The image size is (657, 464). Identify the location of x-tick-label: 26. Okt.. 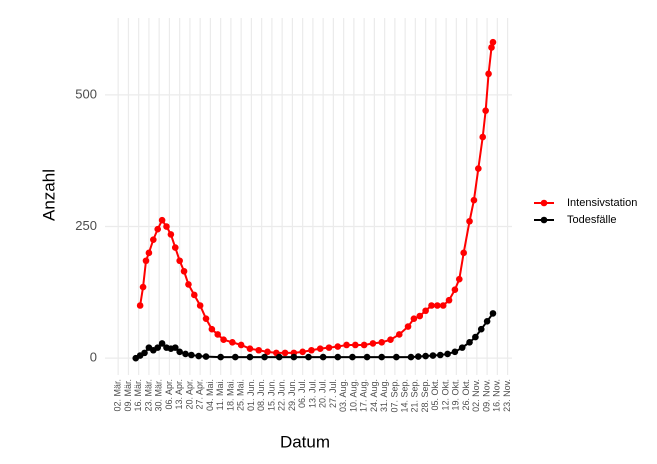
(466, 395).